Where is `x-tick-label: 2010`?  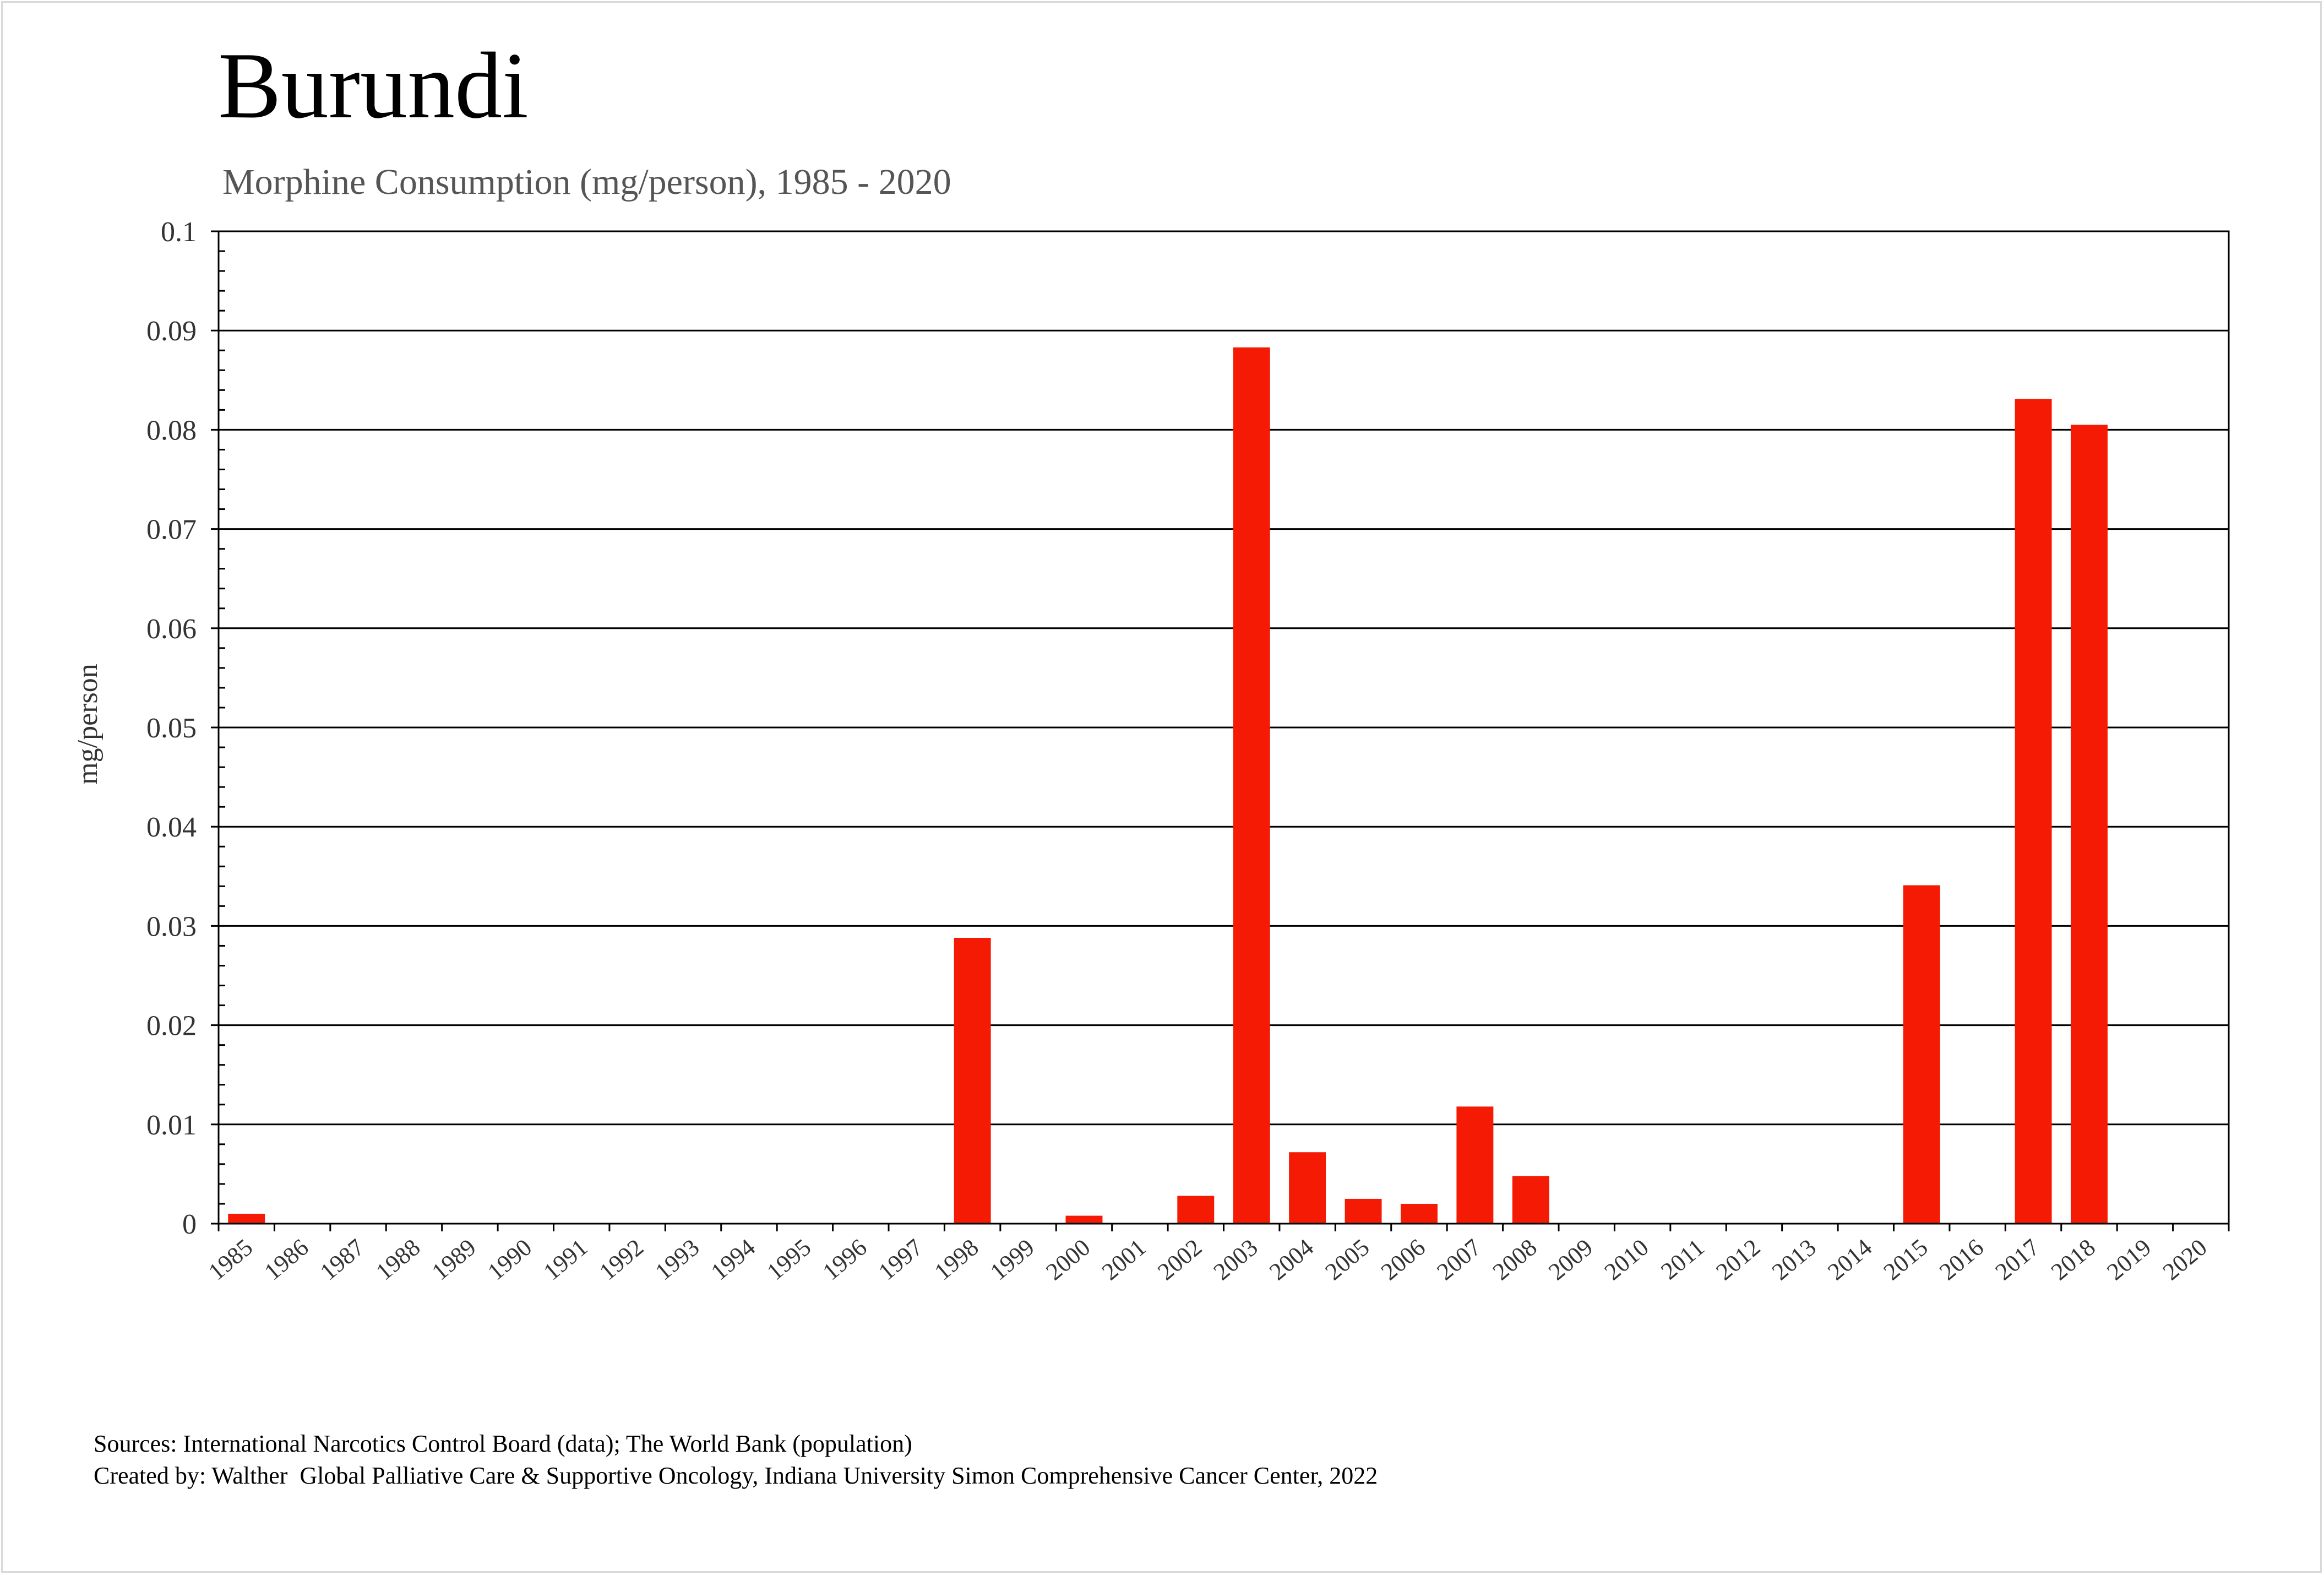
x-tick-label: 2010 is located at coordinates (1626, 1259).